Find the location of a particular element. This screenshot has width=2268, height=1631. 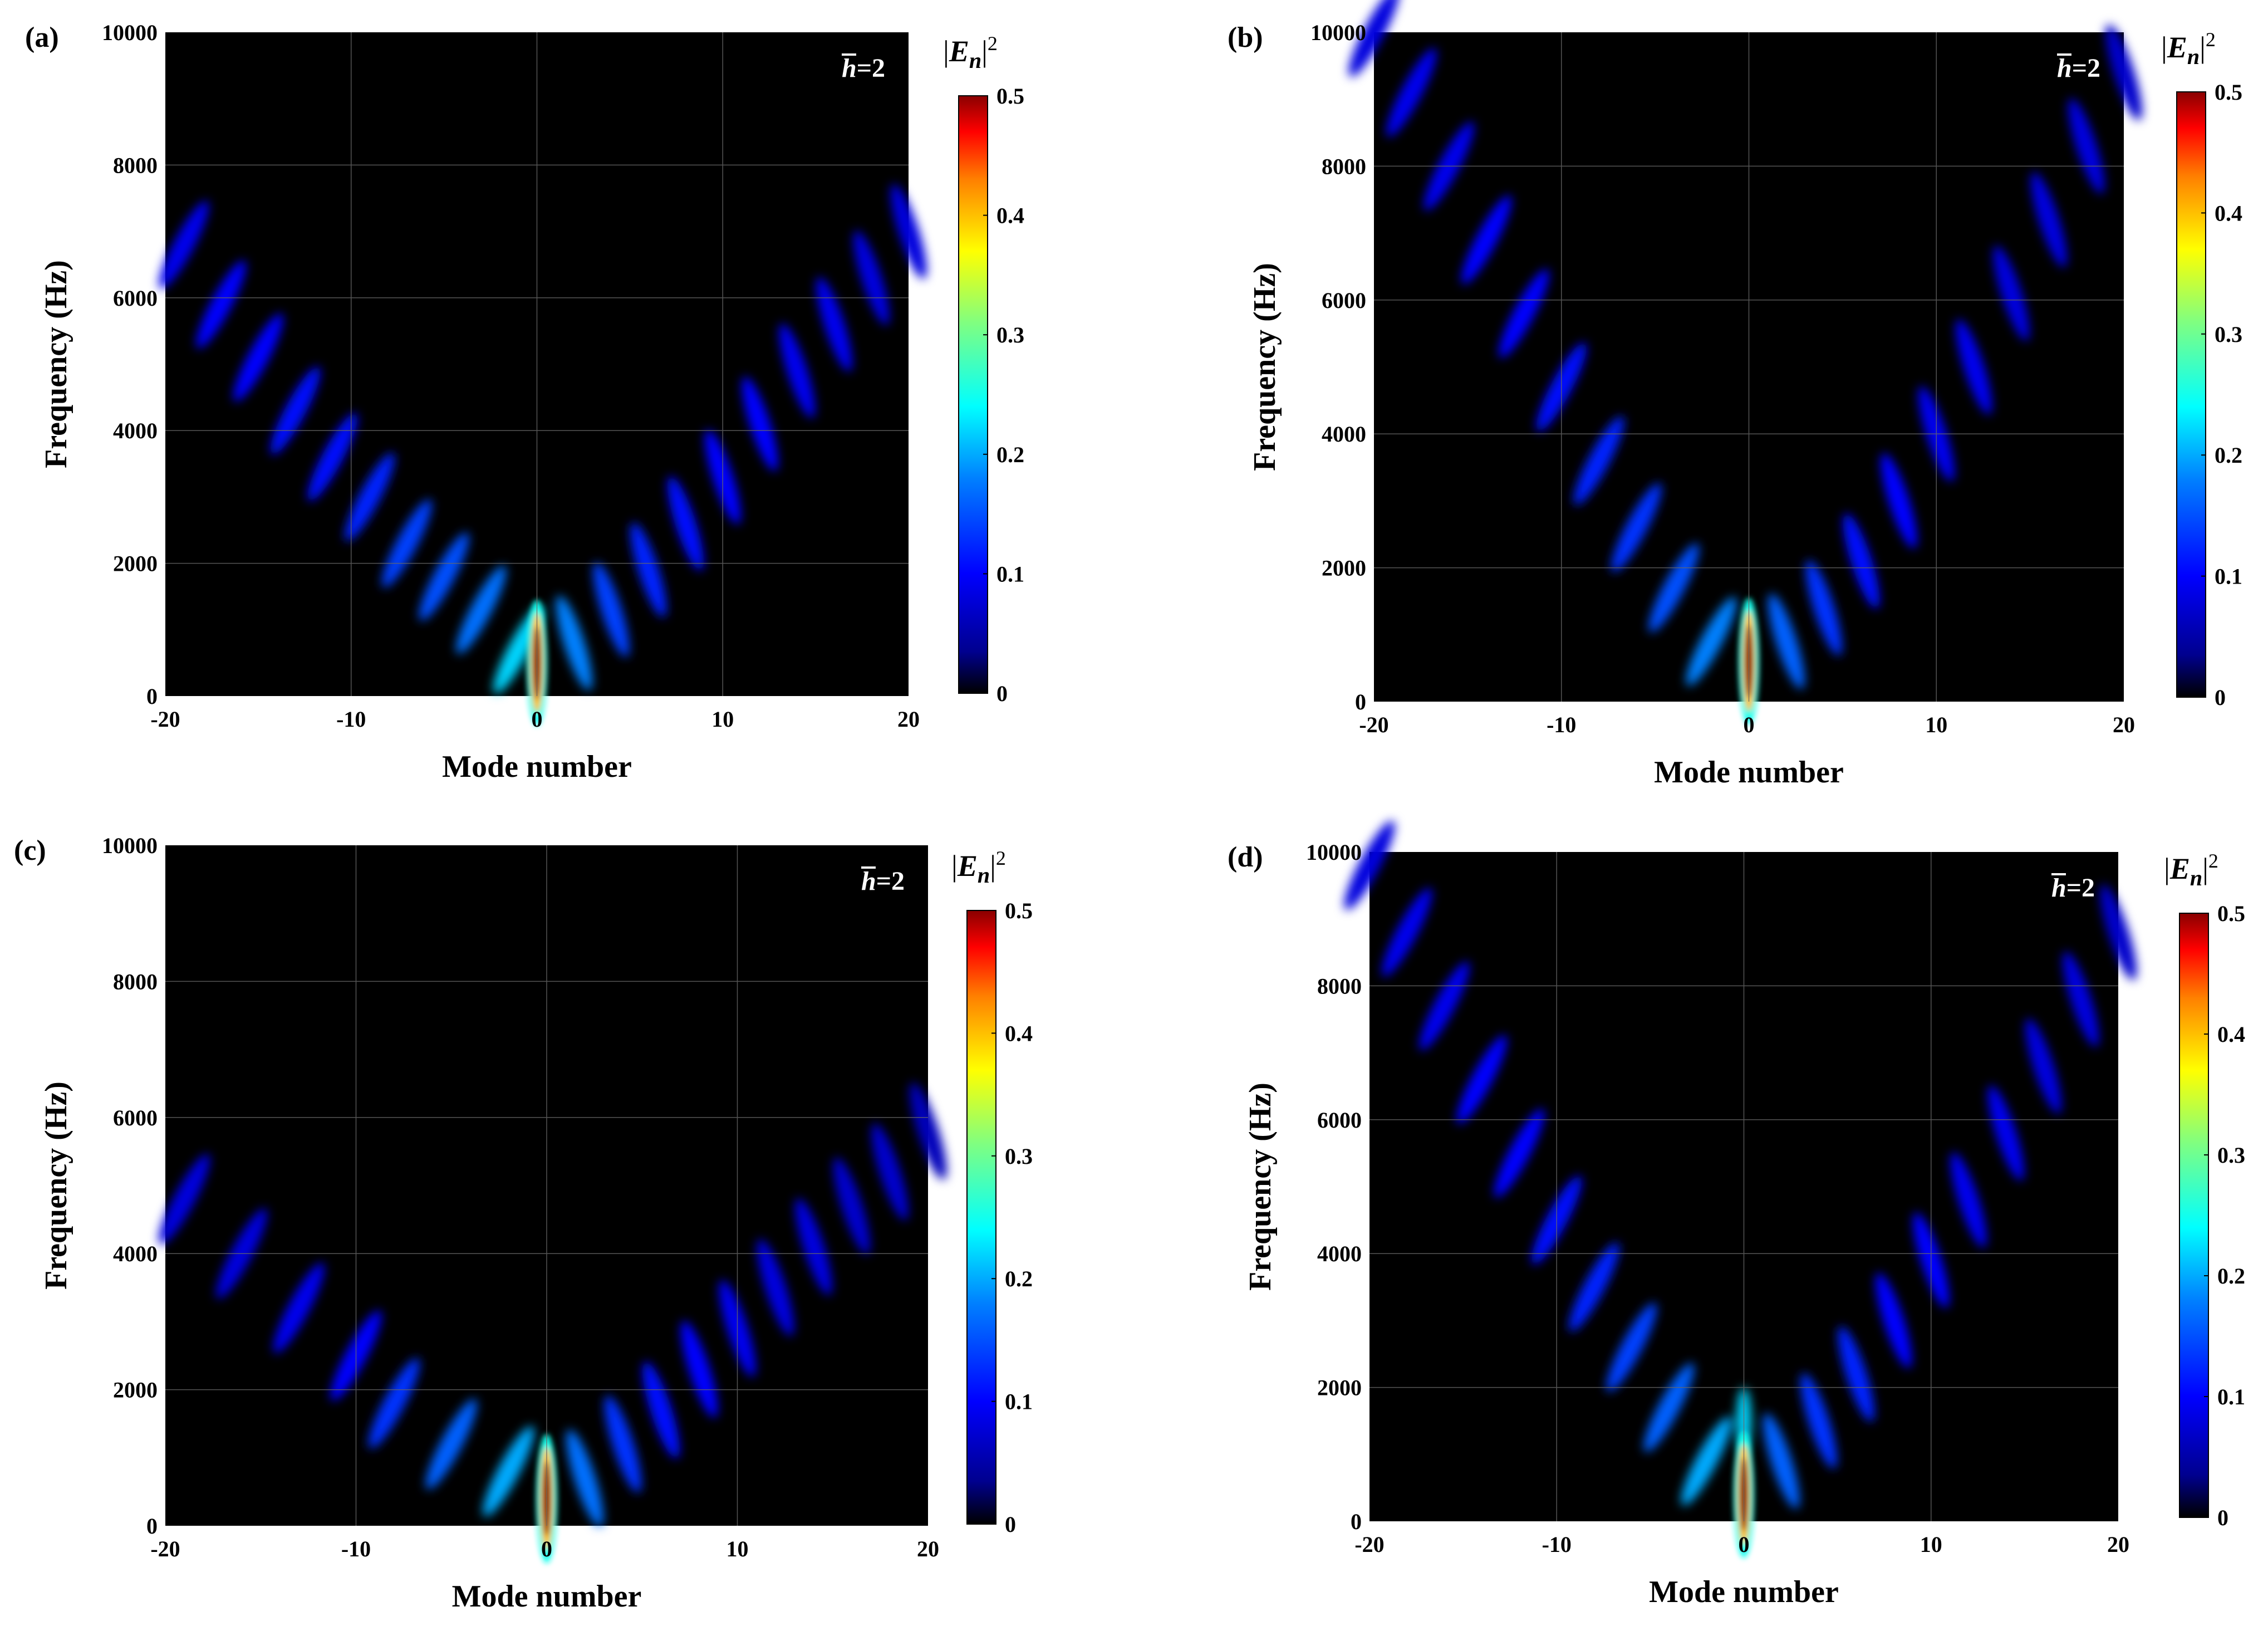

colorbar-tick-label: 0.3 is located at coordinates (2231, 1155).